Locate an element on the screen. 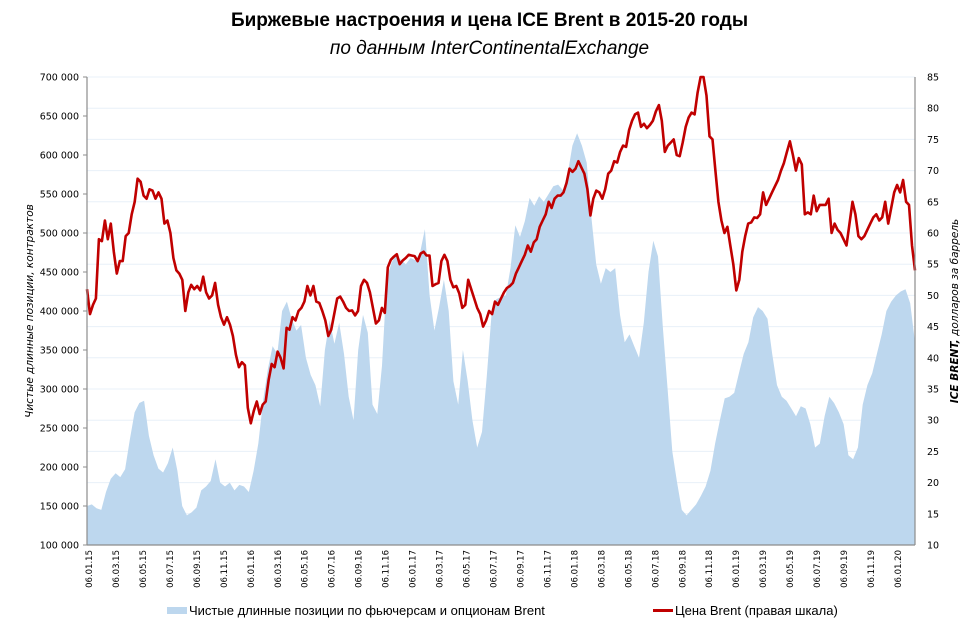  right-tick-label: 25 is located at coordinates (933, 452).